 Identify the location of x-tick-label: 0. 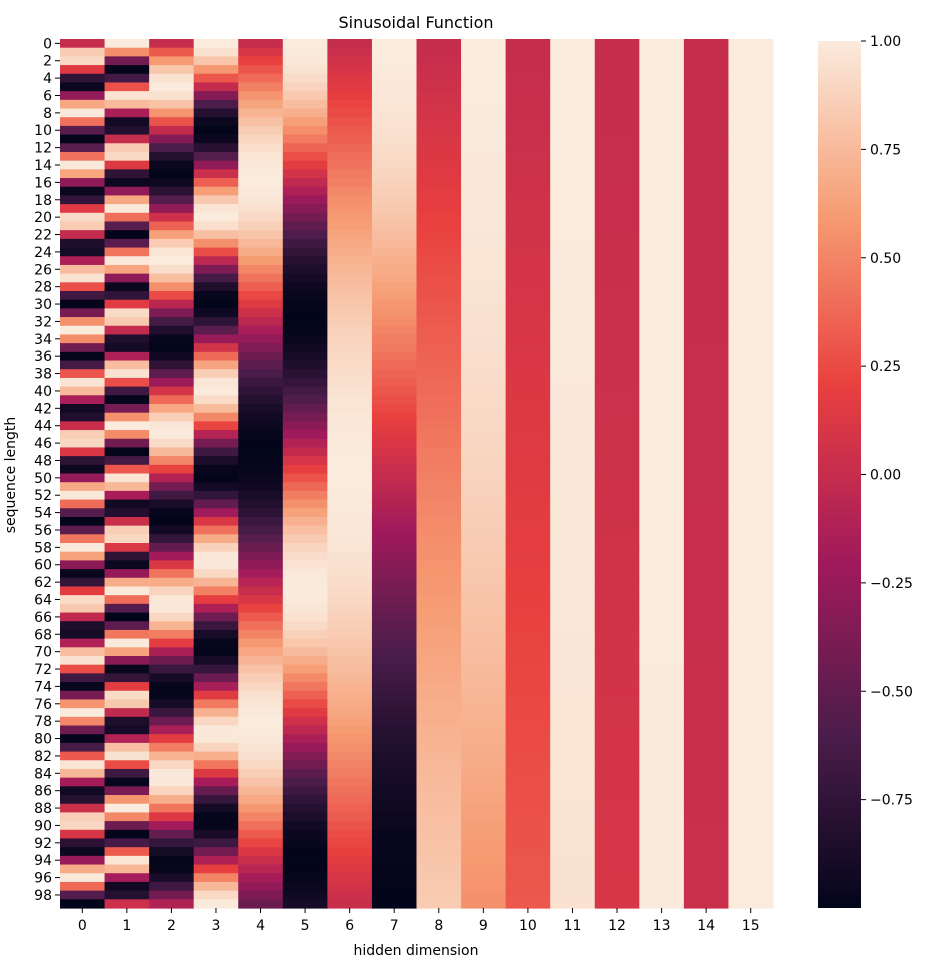
(82, 926).